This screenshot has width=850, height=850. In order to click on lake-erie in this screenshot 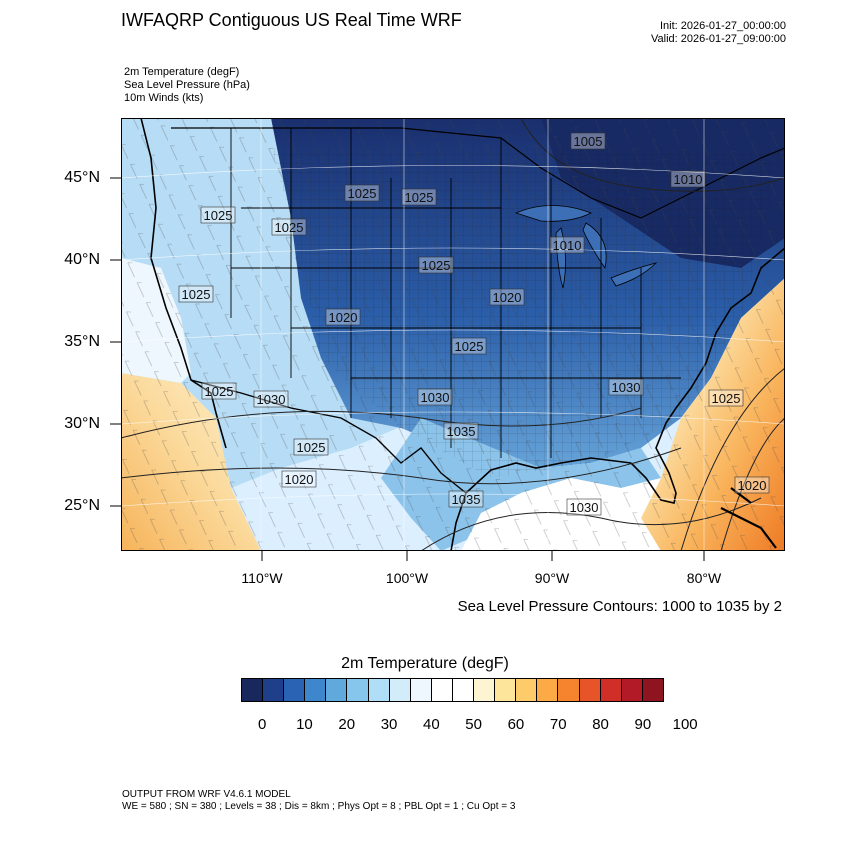, I will do `click(634, 274)`.